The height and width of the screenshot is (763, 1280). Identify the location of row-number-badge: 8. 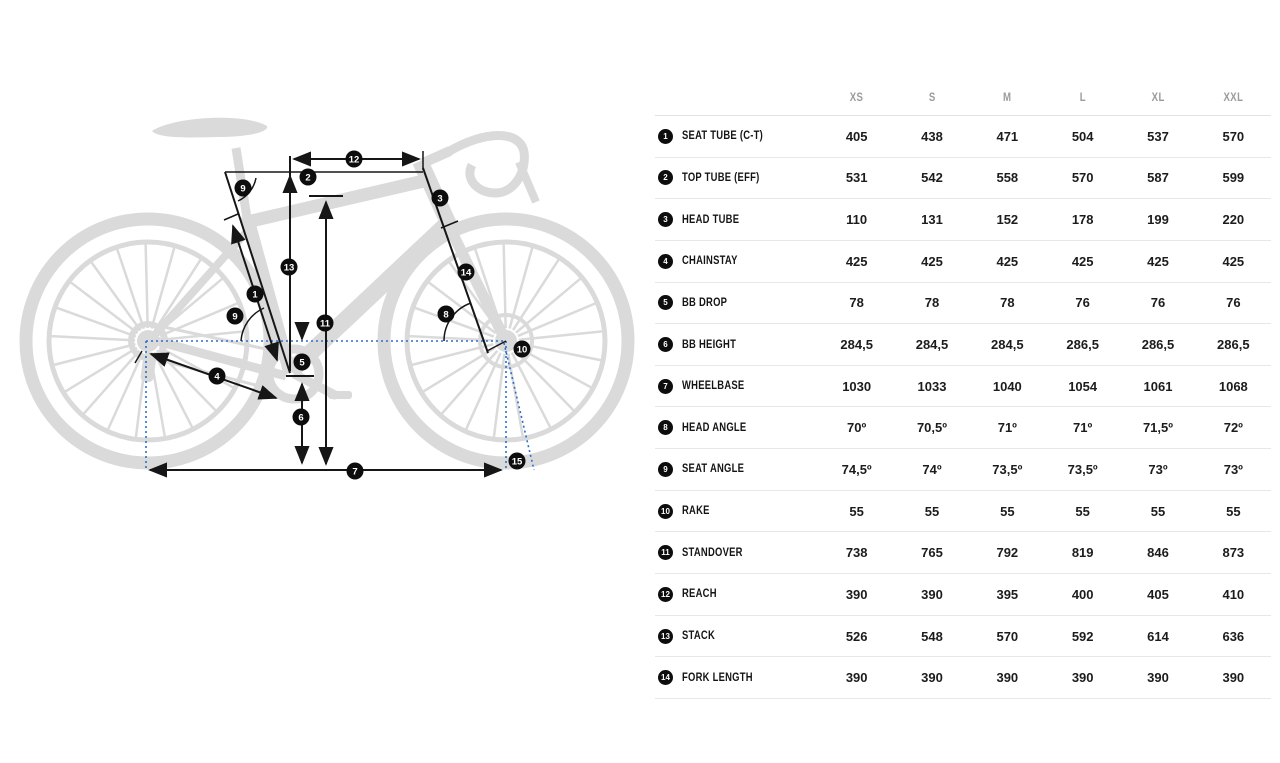
(665, 428).